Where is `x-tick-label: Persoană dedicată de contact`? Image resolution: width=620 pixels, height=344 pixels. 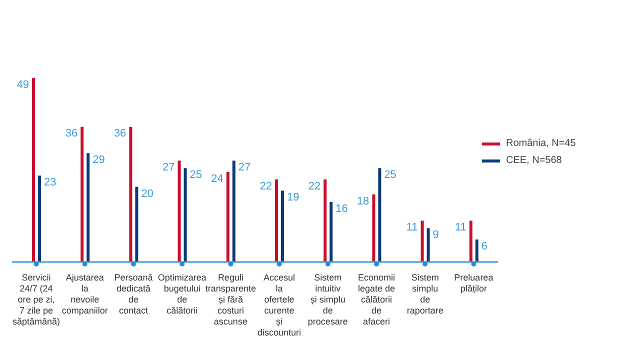 x-tick-label: Persoană dedicată de contact is located at coordinates (133, 294).